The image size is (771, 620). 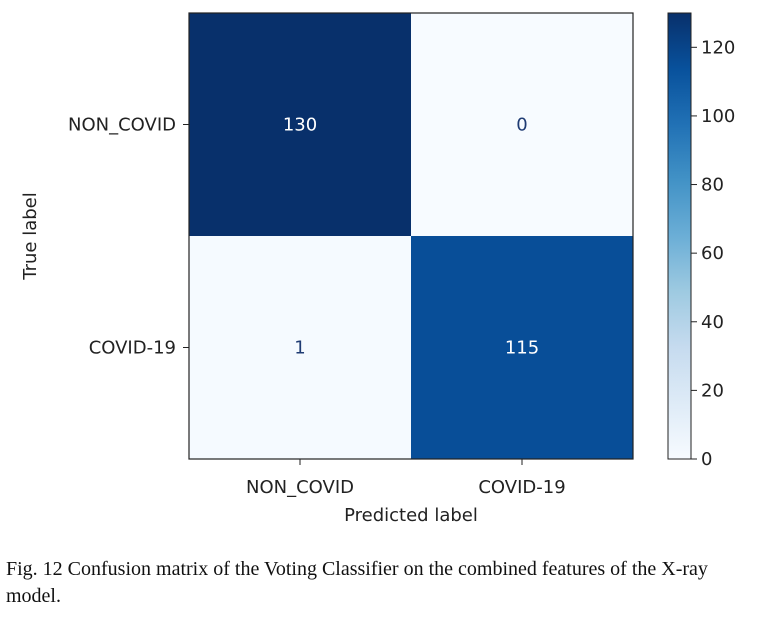 What do you see at coordinates (521, 487) in the screenshot?
I see `x-tick-label-covid-19: COVID-19` at bounding box center [521, 487].